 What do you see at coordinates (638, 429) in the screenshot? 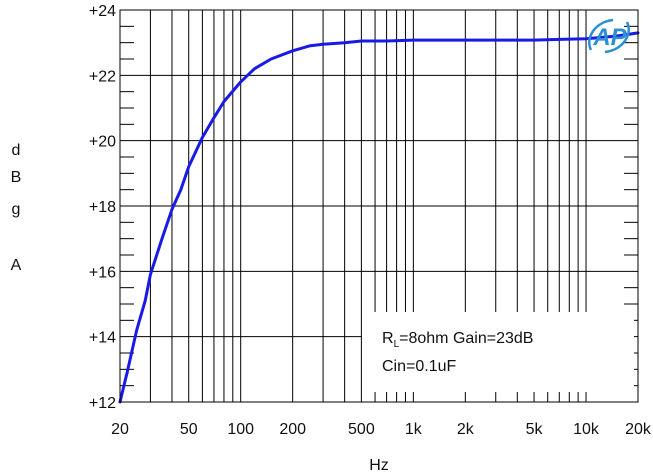
I see `x-tick-label: 20k` at bounding box center [638, 429].